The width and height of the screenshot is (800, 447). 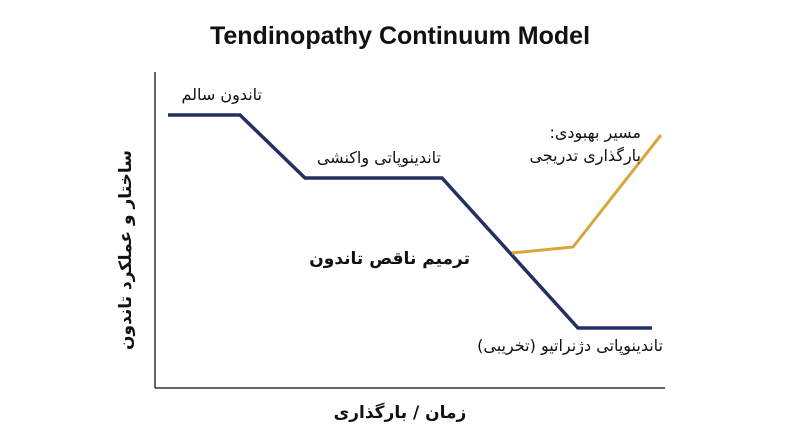 What do you see at coordinates (585, 155) in the screenshot?
I see `label-recovery-line2: بارگذاری تدریجی` at bounding box center [585, 155].